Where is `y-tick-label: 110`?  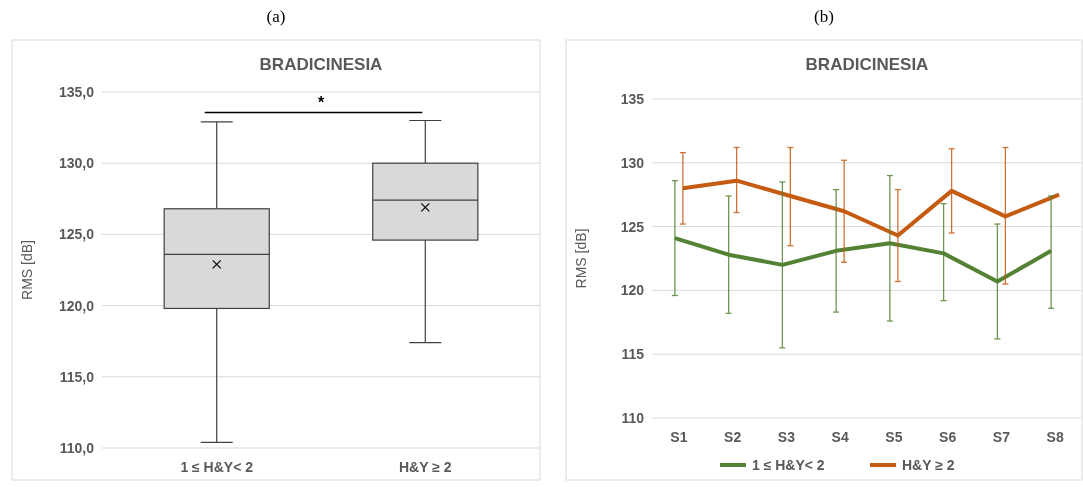
y-tick-label: 110 is located at coordinates (633, 417).